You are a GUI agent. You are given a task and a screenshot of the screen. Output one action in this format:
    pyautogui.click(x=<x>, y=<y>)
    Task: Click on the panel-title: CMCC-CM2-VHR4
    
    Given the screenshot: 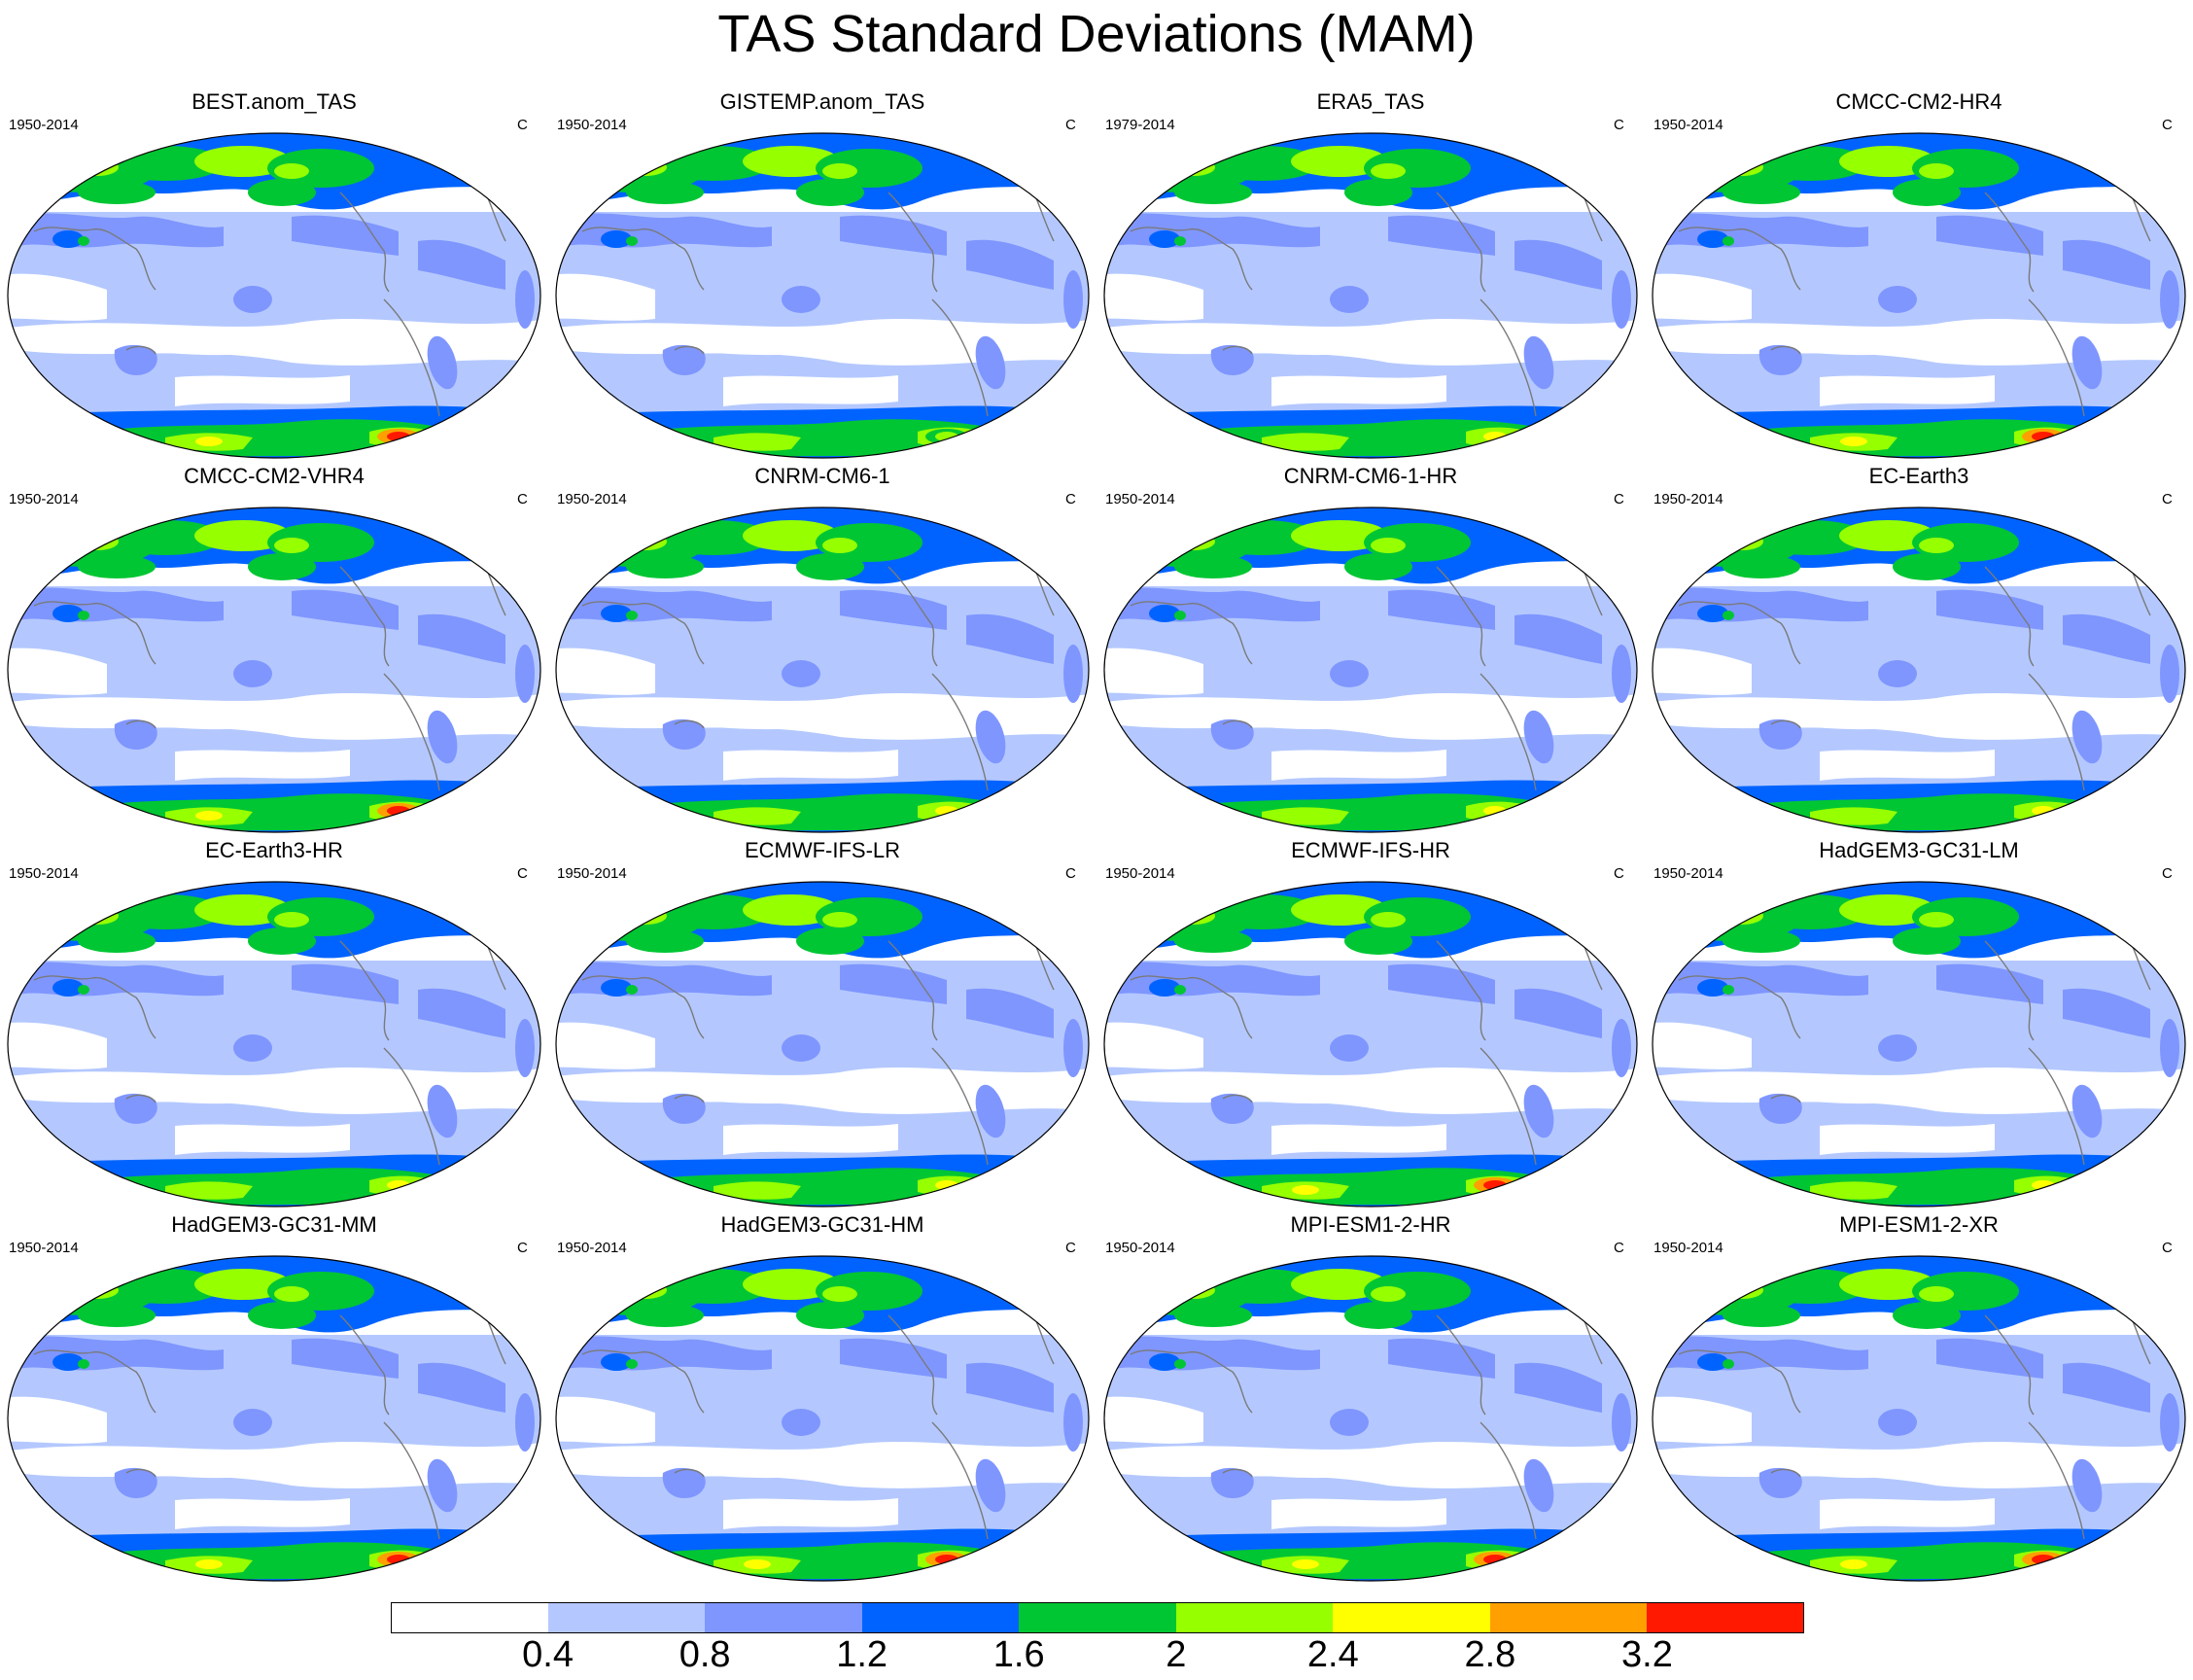 What is the action you would take?
    pyautogui.click(x=274, y=476)
    